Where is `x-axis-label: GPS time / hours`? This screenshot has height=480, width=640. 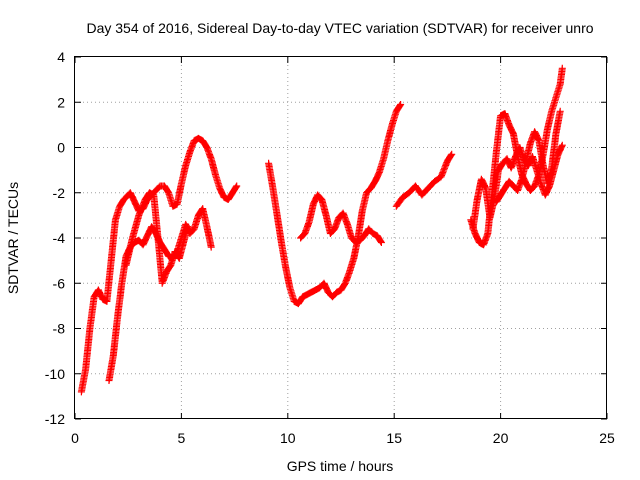
x-axis-label: GPS time / hours is located at coordinates (340, 466).